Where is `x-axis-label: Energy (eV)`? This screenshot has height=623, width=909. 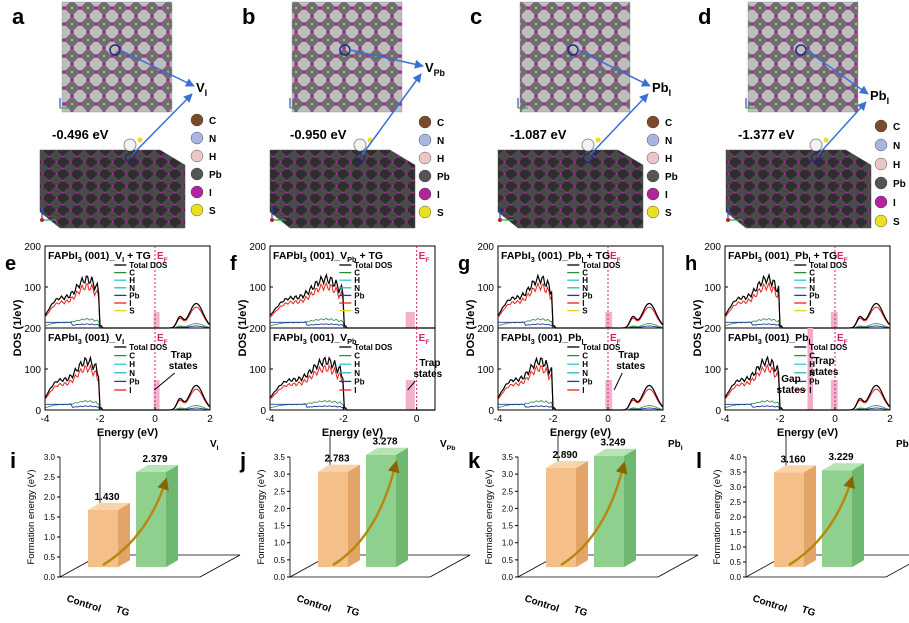 x-axis-label: Energy (eV) is located at coordinates (127, 433).